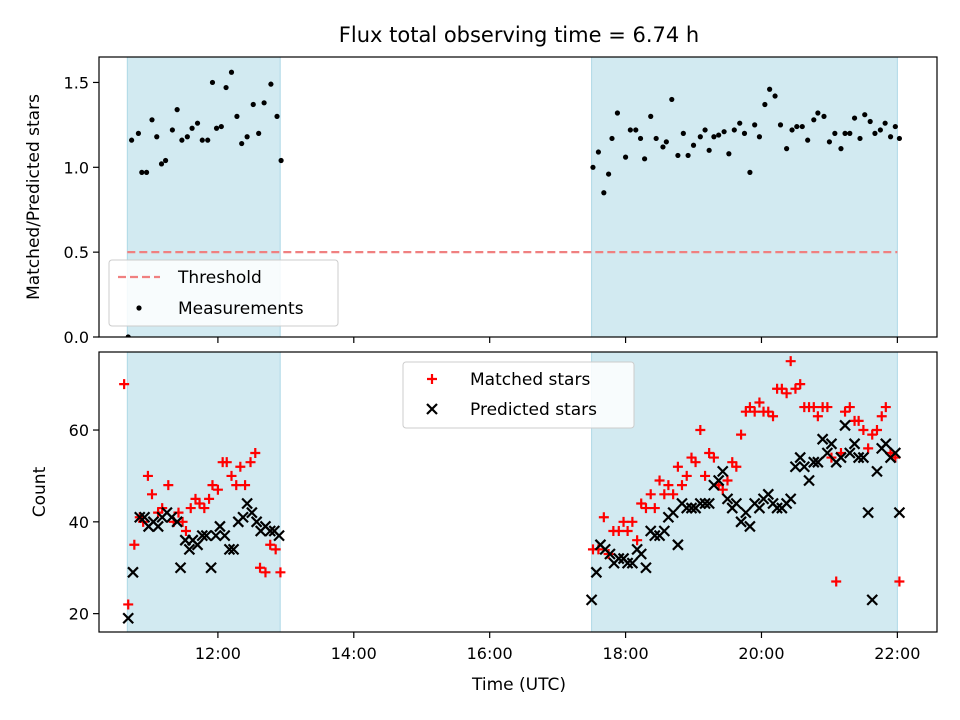 Image resolution: width=960 pixels, height=720 pixels. What do you see at coordinates (432, 379) in the screenshot?
I see `legend-matched-swatch` at bounding box center [432, 379].